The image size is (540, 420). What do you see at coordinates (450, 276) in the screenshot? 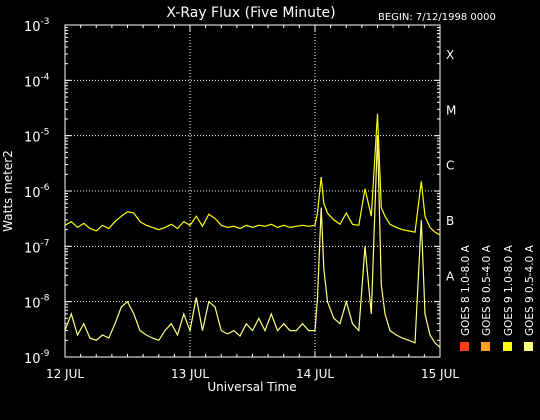
I see `flare-class-label: A` at bounding box center [450, 276].